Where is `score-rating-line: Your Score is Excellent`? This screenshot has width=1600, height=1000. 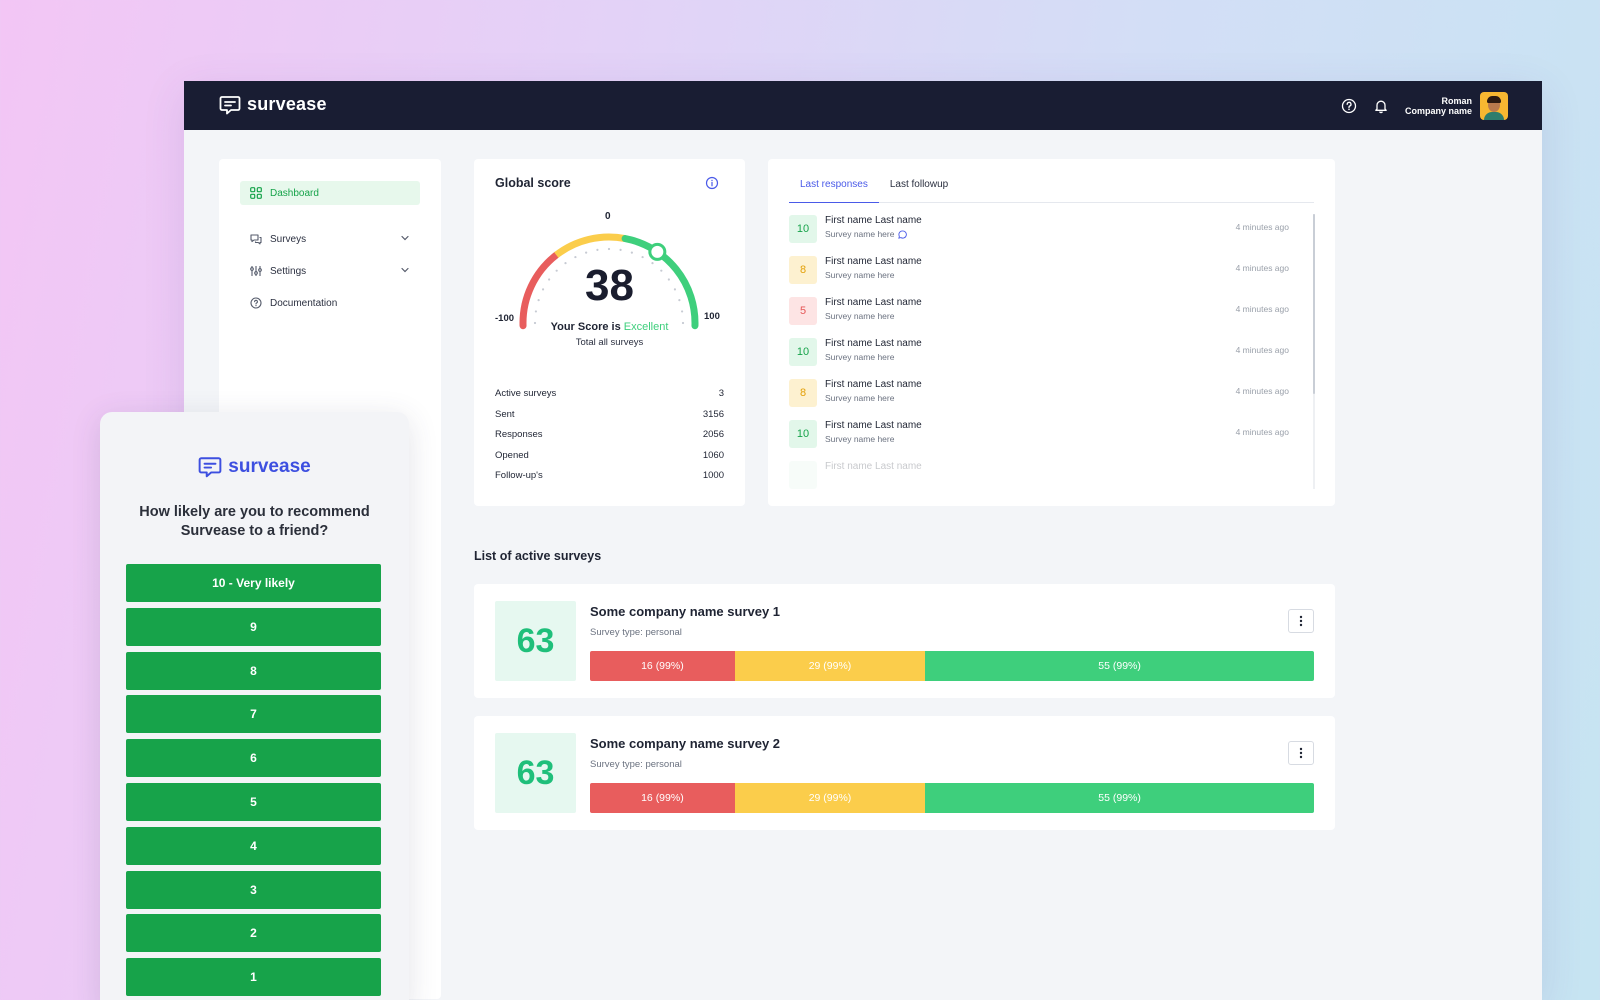
score-rating-line: Your Score is Excellent is located at coordinates (609, 327).